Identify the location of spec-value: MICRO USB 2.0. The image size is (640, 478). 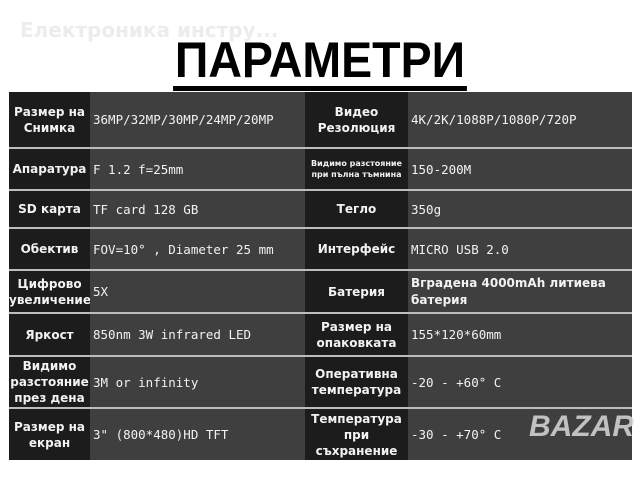
(520, 248).